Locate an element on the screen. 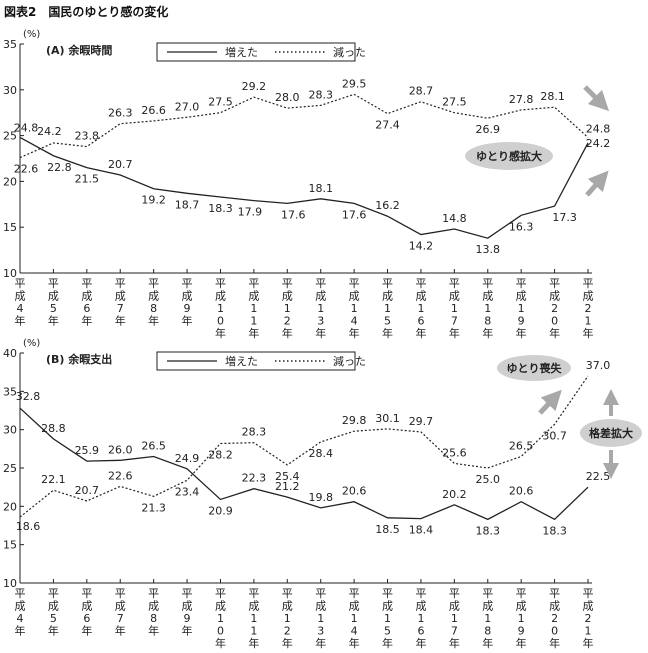  y-tick-label: 25 is located at coordinates (10, 468).